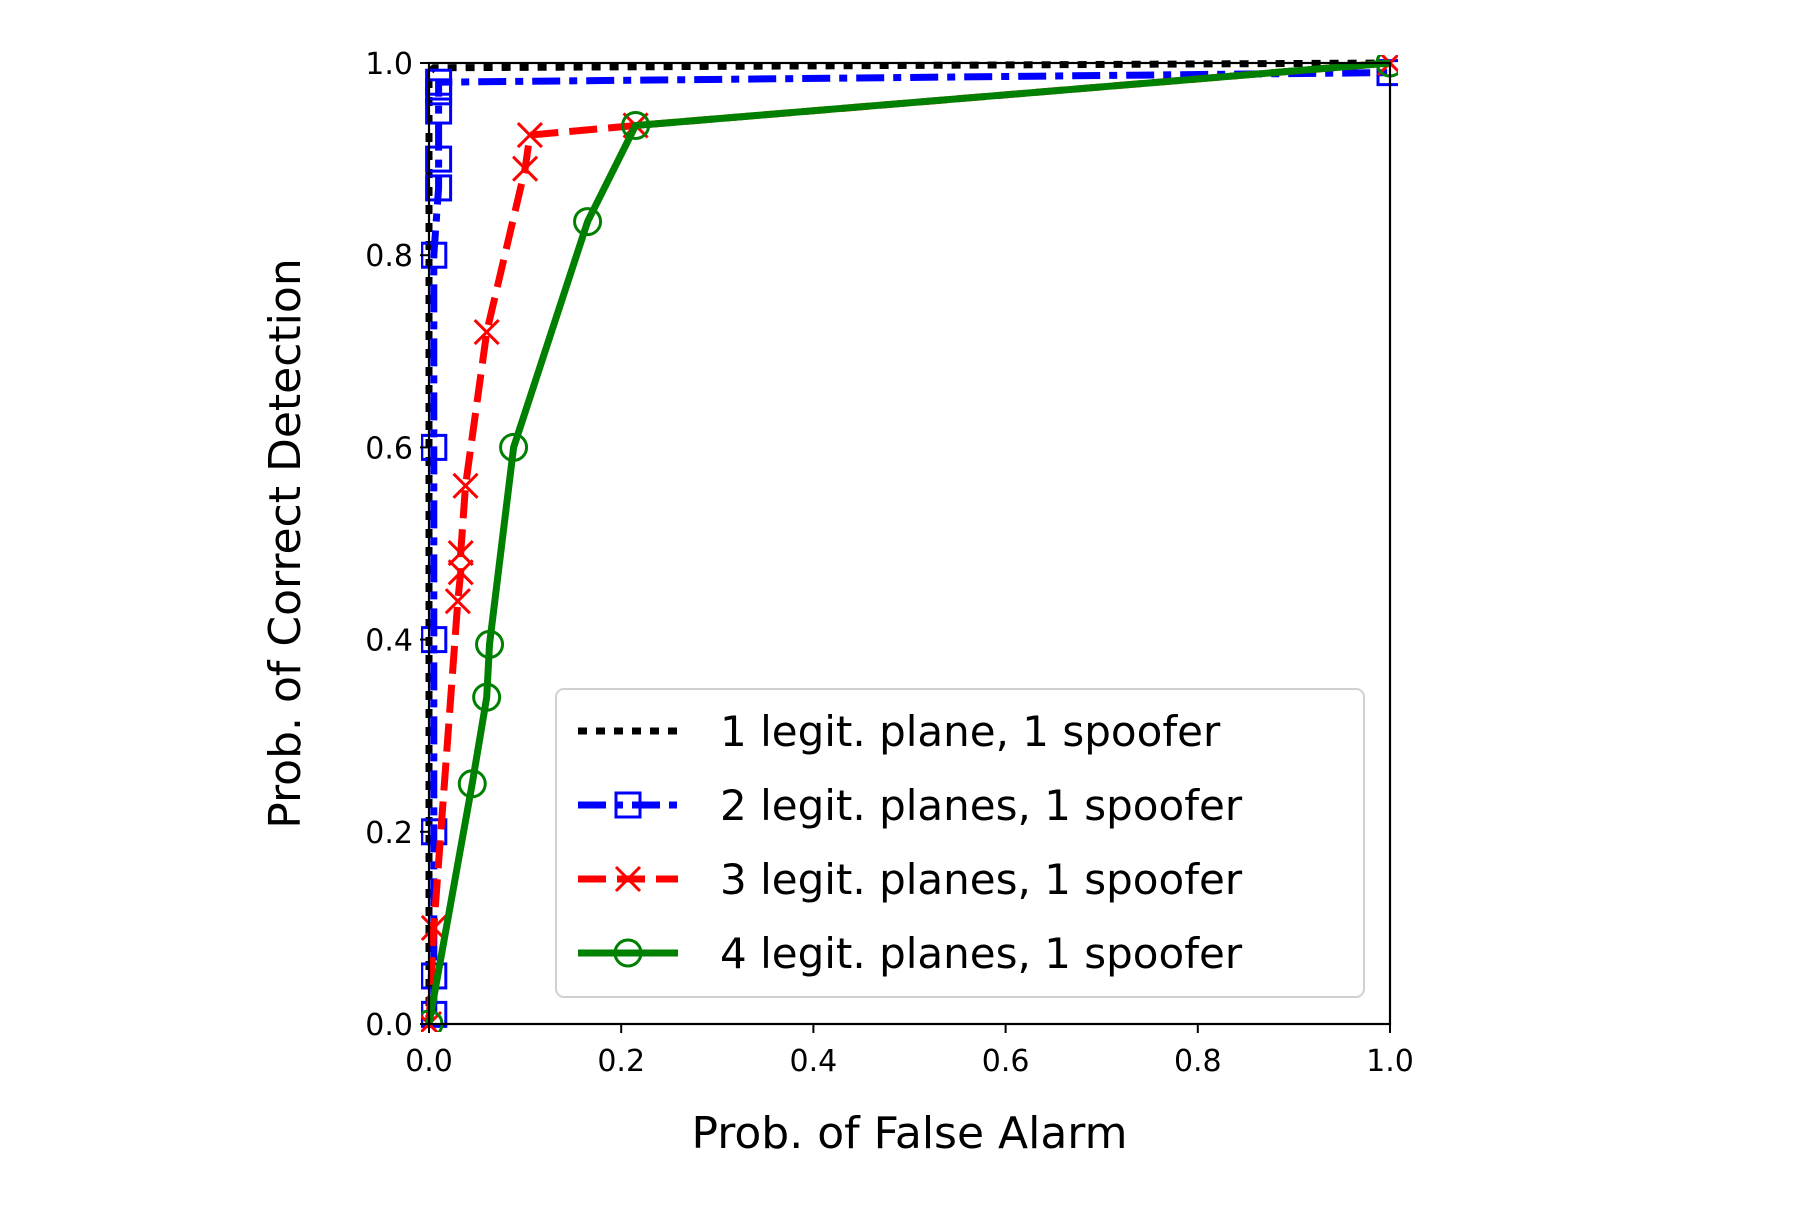  Describe the element at coordinates (389, 1025) in the screenshot. I see `y-tick-label: 0.0` at that location.